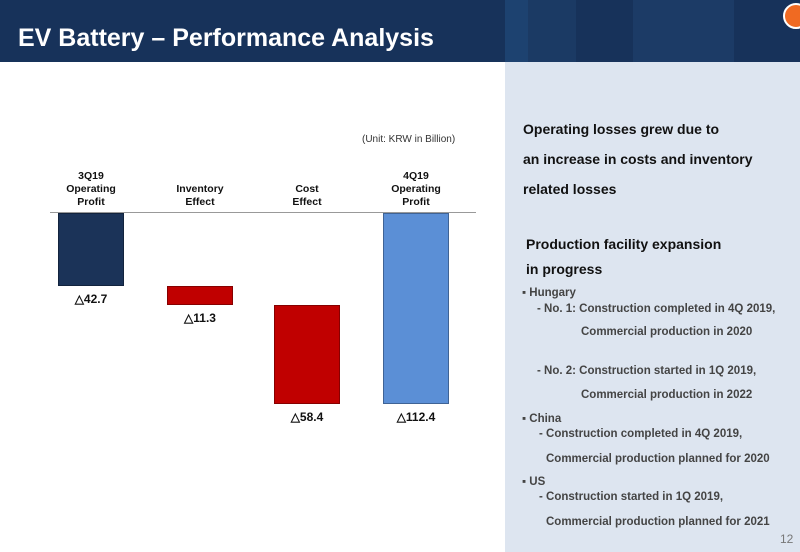 The width and height of the screenshot is (800, 552). Describe the element at coordinates (200, 189) in the screenshot. I see `category-label-line: Inventory` at that location.